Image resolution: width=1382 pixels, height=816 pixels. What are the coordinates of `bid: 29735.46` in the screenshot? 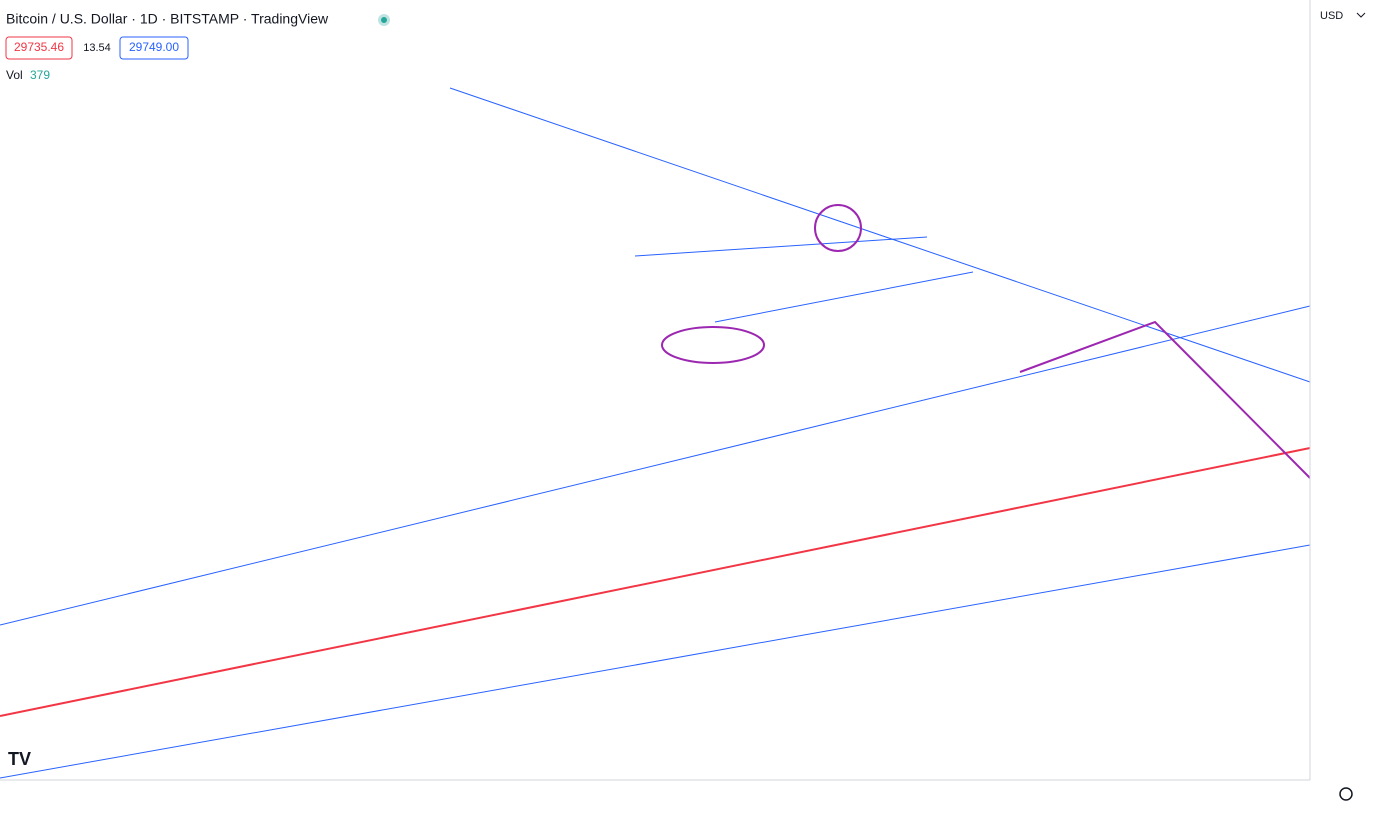 It's located at (39, 47).